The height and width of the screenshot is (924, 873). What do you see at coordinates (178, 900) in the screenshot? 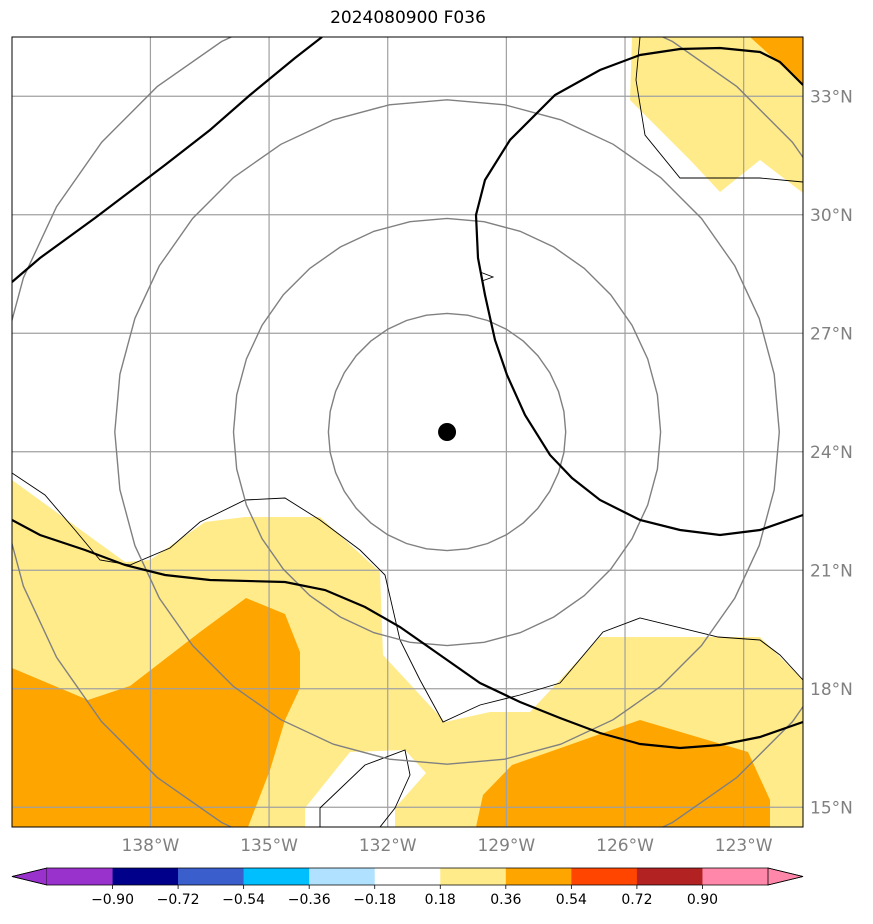
I see `colorbar-tick-label: −0.72` at bounding box center [178, 900].